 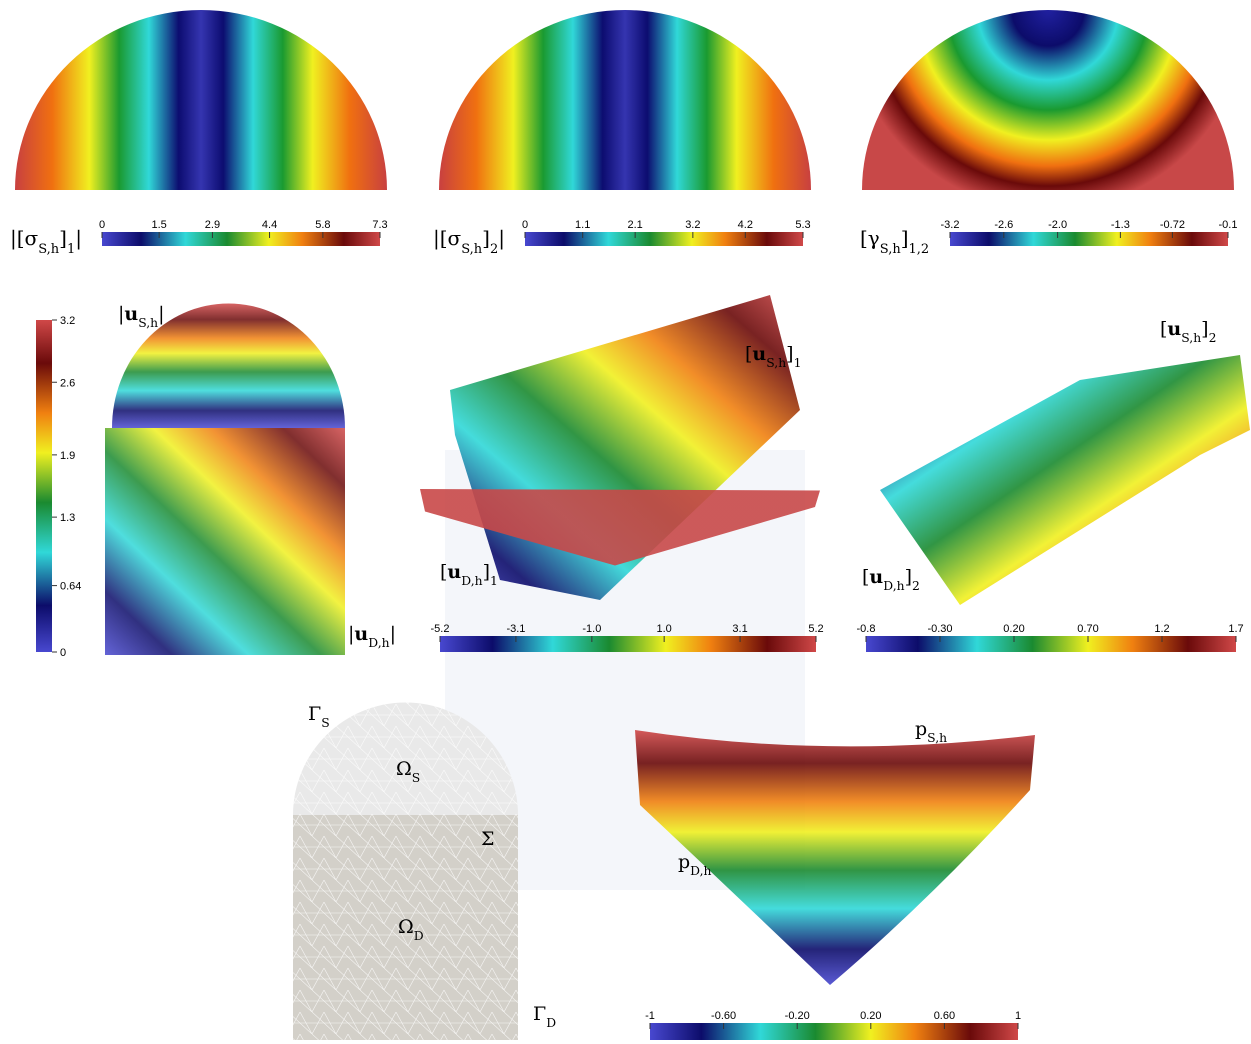 I want to click on math-label: |[σS,h]2|, so click(x=469, y=241).